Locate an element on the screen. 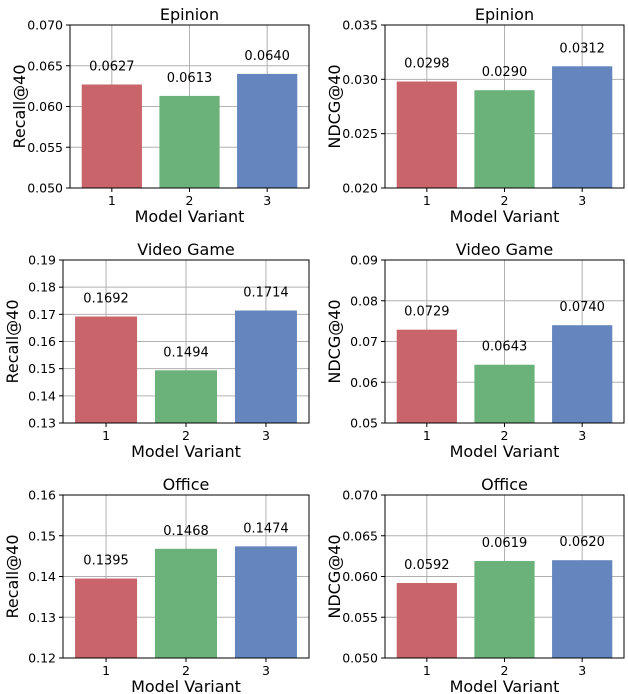 Image resolution: width=628 pixels, height=694 pixels. y-tick-label: 0.07 is located at coordinates (364, 341).